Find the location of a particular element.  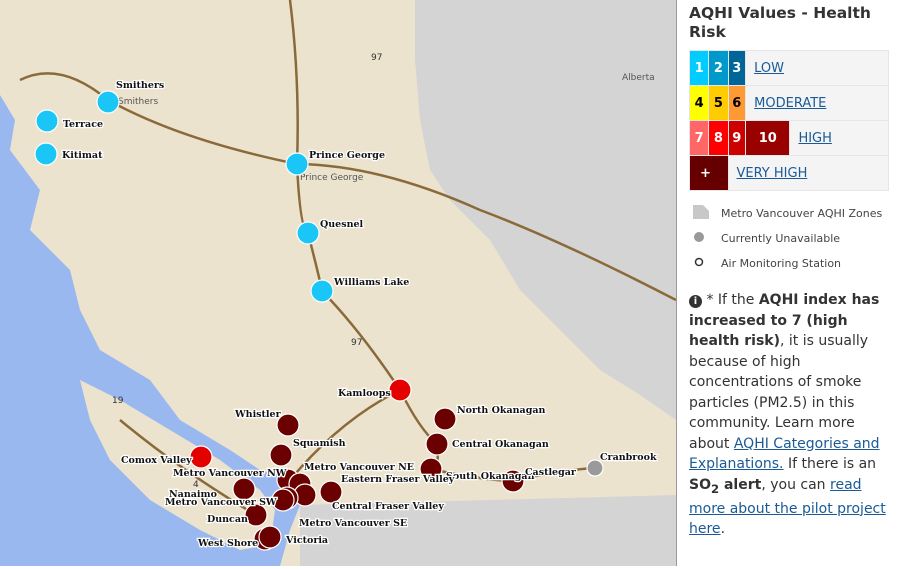

station-marker-north-okanagan is located at coordinates (445, 419).